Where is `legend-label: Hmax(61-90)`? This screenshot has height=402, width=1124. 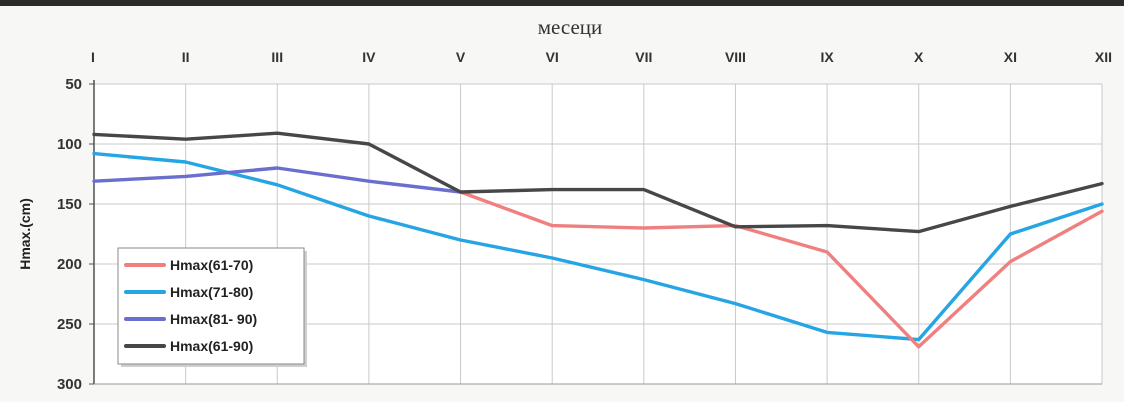
legend-label: Hmax(61-90) is located at coordinates (211, 346).